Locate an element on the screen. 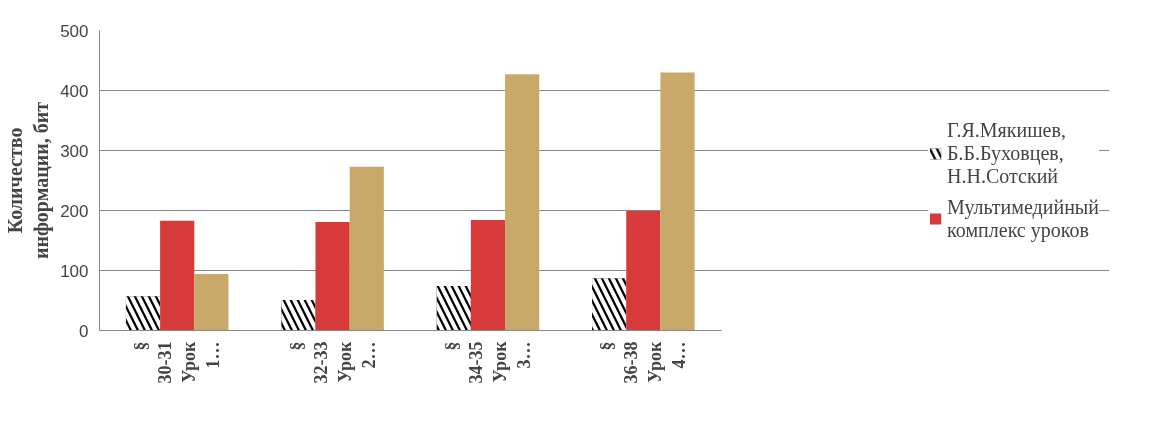  y-tick-label: 400 is located at coordinates (74, 91).